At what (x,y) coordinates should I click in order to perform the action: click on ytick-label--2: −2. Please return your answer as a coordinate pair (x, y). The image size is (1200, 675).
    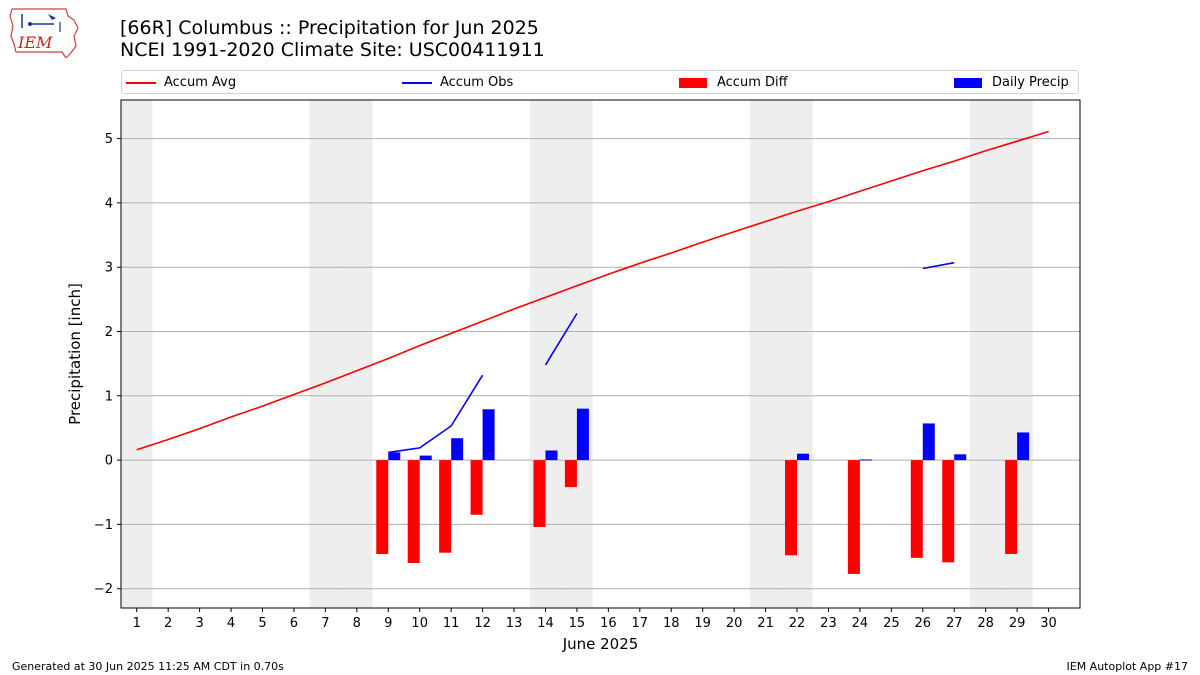
    Looking at the image, I should click on (103, 589).